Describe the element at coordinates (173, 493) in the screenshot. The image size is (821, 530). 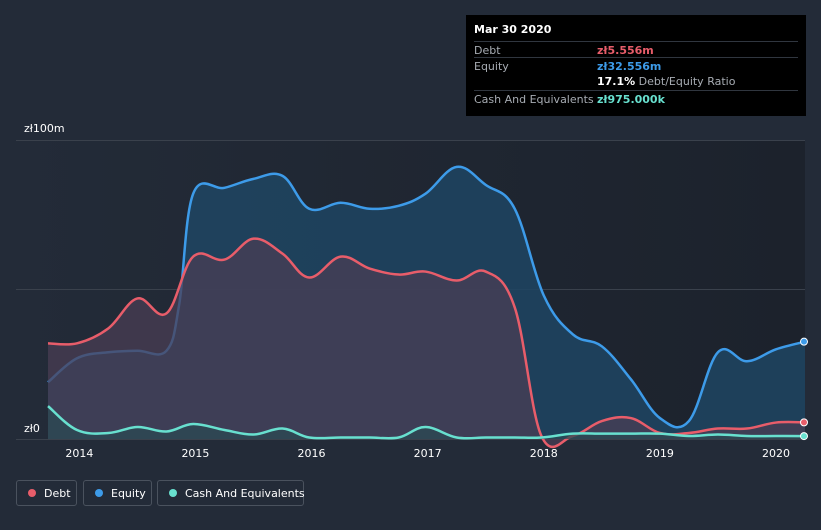
I see `legend-dot-cash` at that location.